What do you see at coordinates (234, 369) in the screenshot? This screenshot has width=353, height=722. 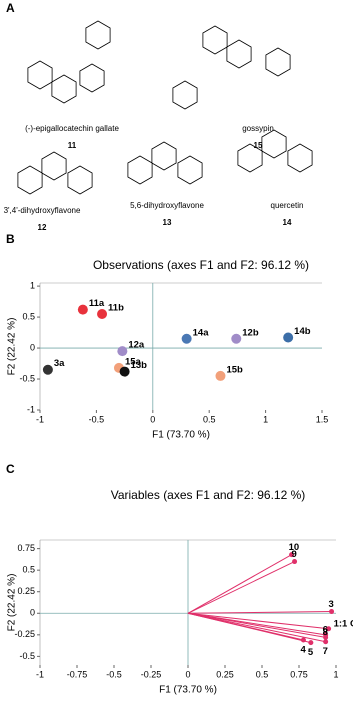 I see `point-label: 15b` at bounding box center [234, 369].